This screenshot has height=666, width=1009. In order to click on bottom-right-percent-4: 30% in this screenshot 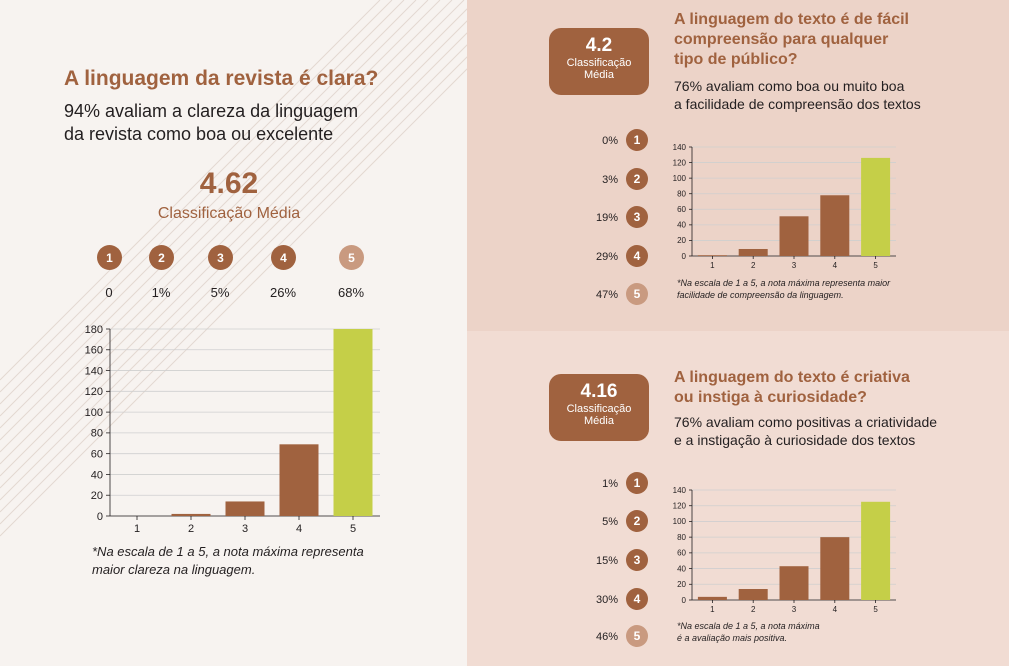, I will do `click(606, 600)`.